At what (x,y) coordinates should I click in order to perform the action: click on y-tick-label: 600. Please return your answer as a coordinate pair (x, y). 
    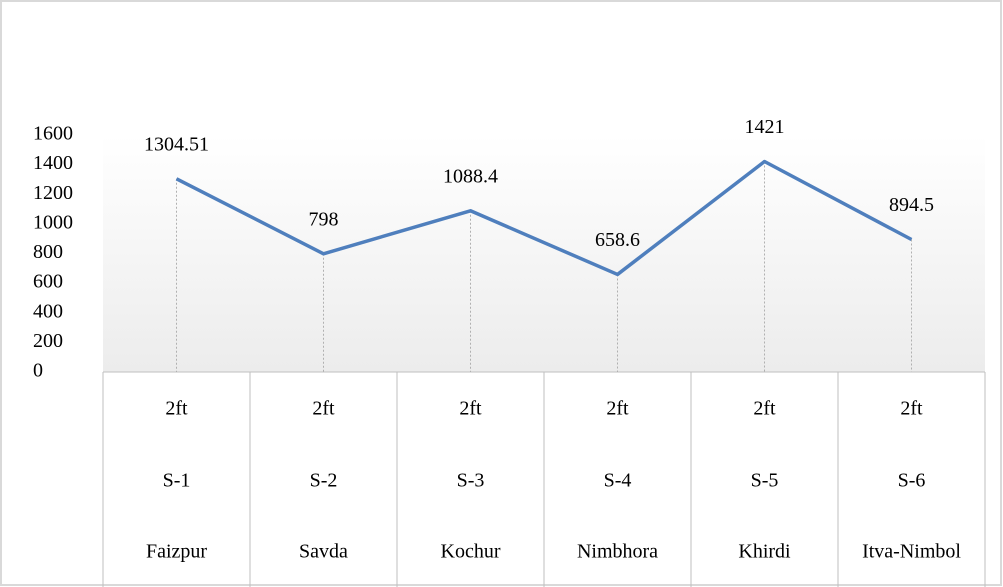
    Looking at the image, I should click on (48, 282).